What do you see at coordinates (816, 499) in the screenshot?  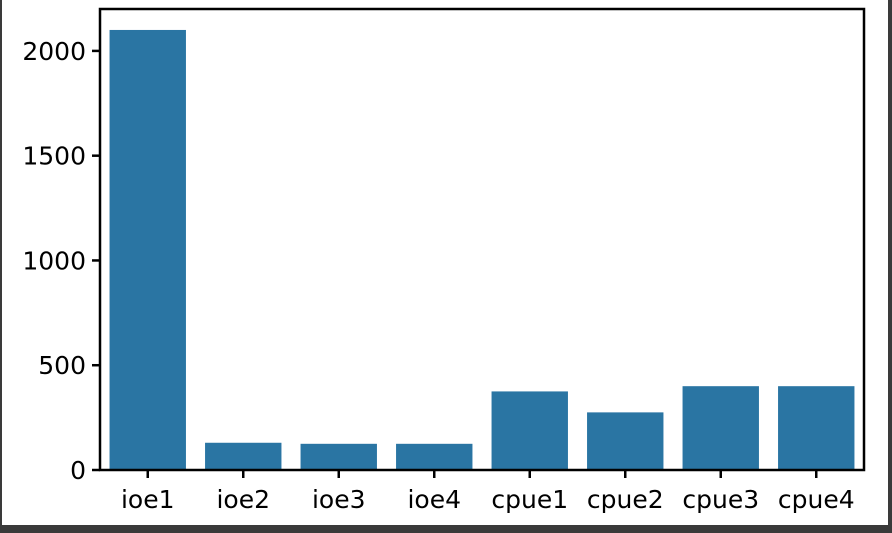 I see `x-tick-label-cpue4: cpue4` at bounding box center [816, 499].